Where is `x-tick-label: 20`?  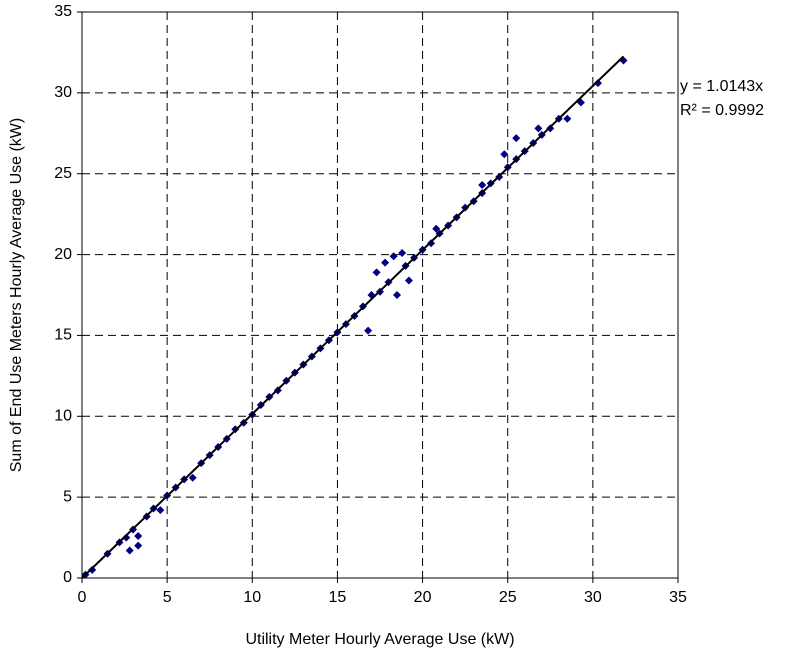 x-tick-label: 20 is located at coordinates (423, 597).